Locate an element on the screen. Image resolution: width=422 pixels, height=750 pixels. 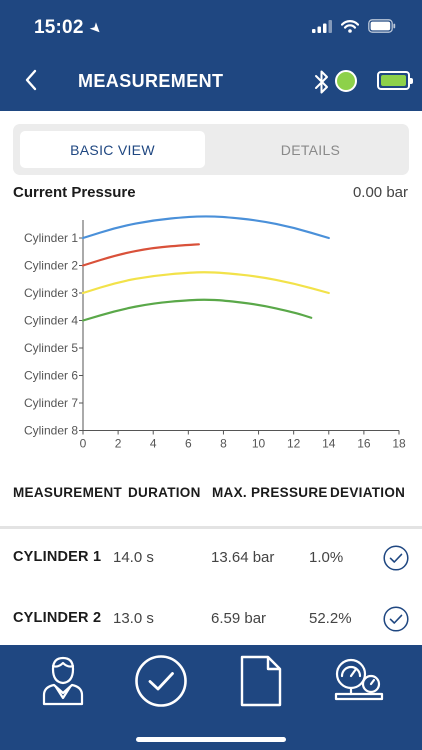
tab-basic-view: BASIC VIEW is located at coordinates (112, 149).